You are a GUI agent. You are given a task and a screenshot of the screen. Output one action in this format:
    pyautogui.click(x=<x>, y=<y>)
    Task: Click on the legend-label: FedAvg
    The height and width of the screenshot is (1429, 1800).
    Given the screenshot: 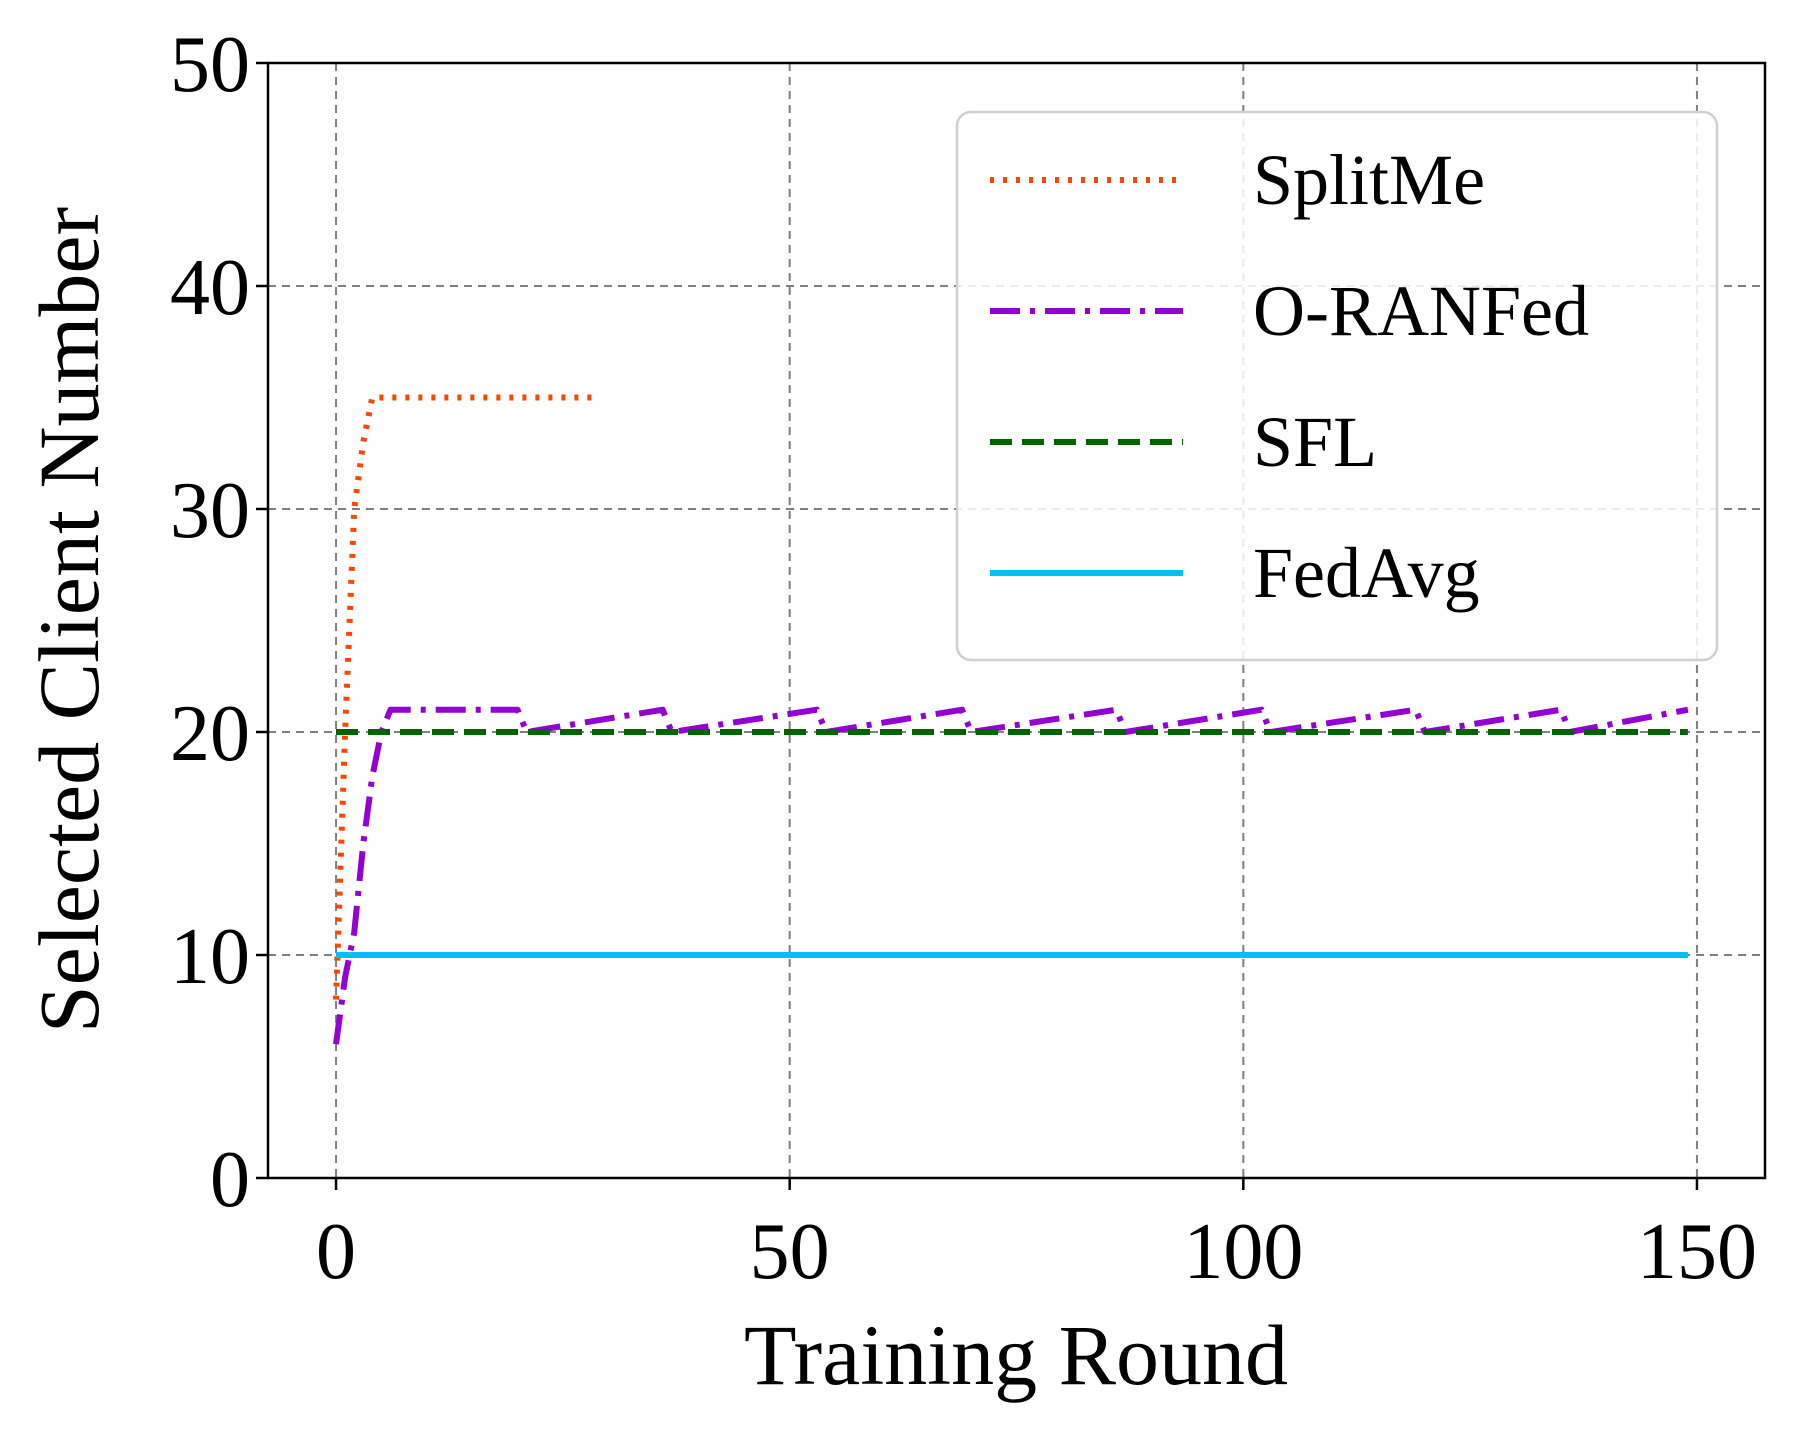 What is the action you would take?
    pyautogui.click(x=1366, y=573)
    